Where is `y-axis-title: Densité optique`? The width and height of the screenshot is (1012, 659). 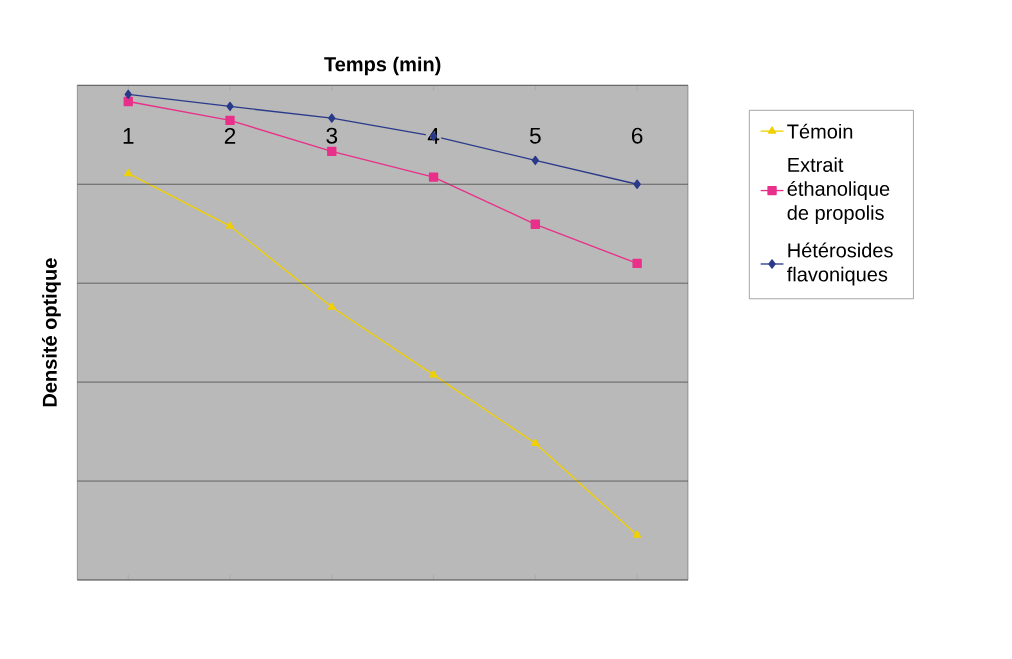 y-axis-title: Densité optique is located at coordinates (51, 332).